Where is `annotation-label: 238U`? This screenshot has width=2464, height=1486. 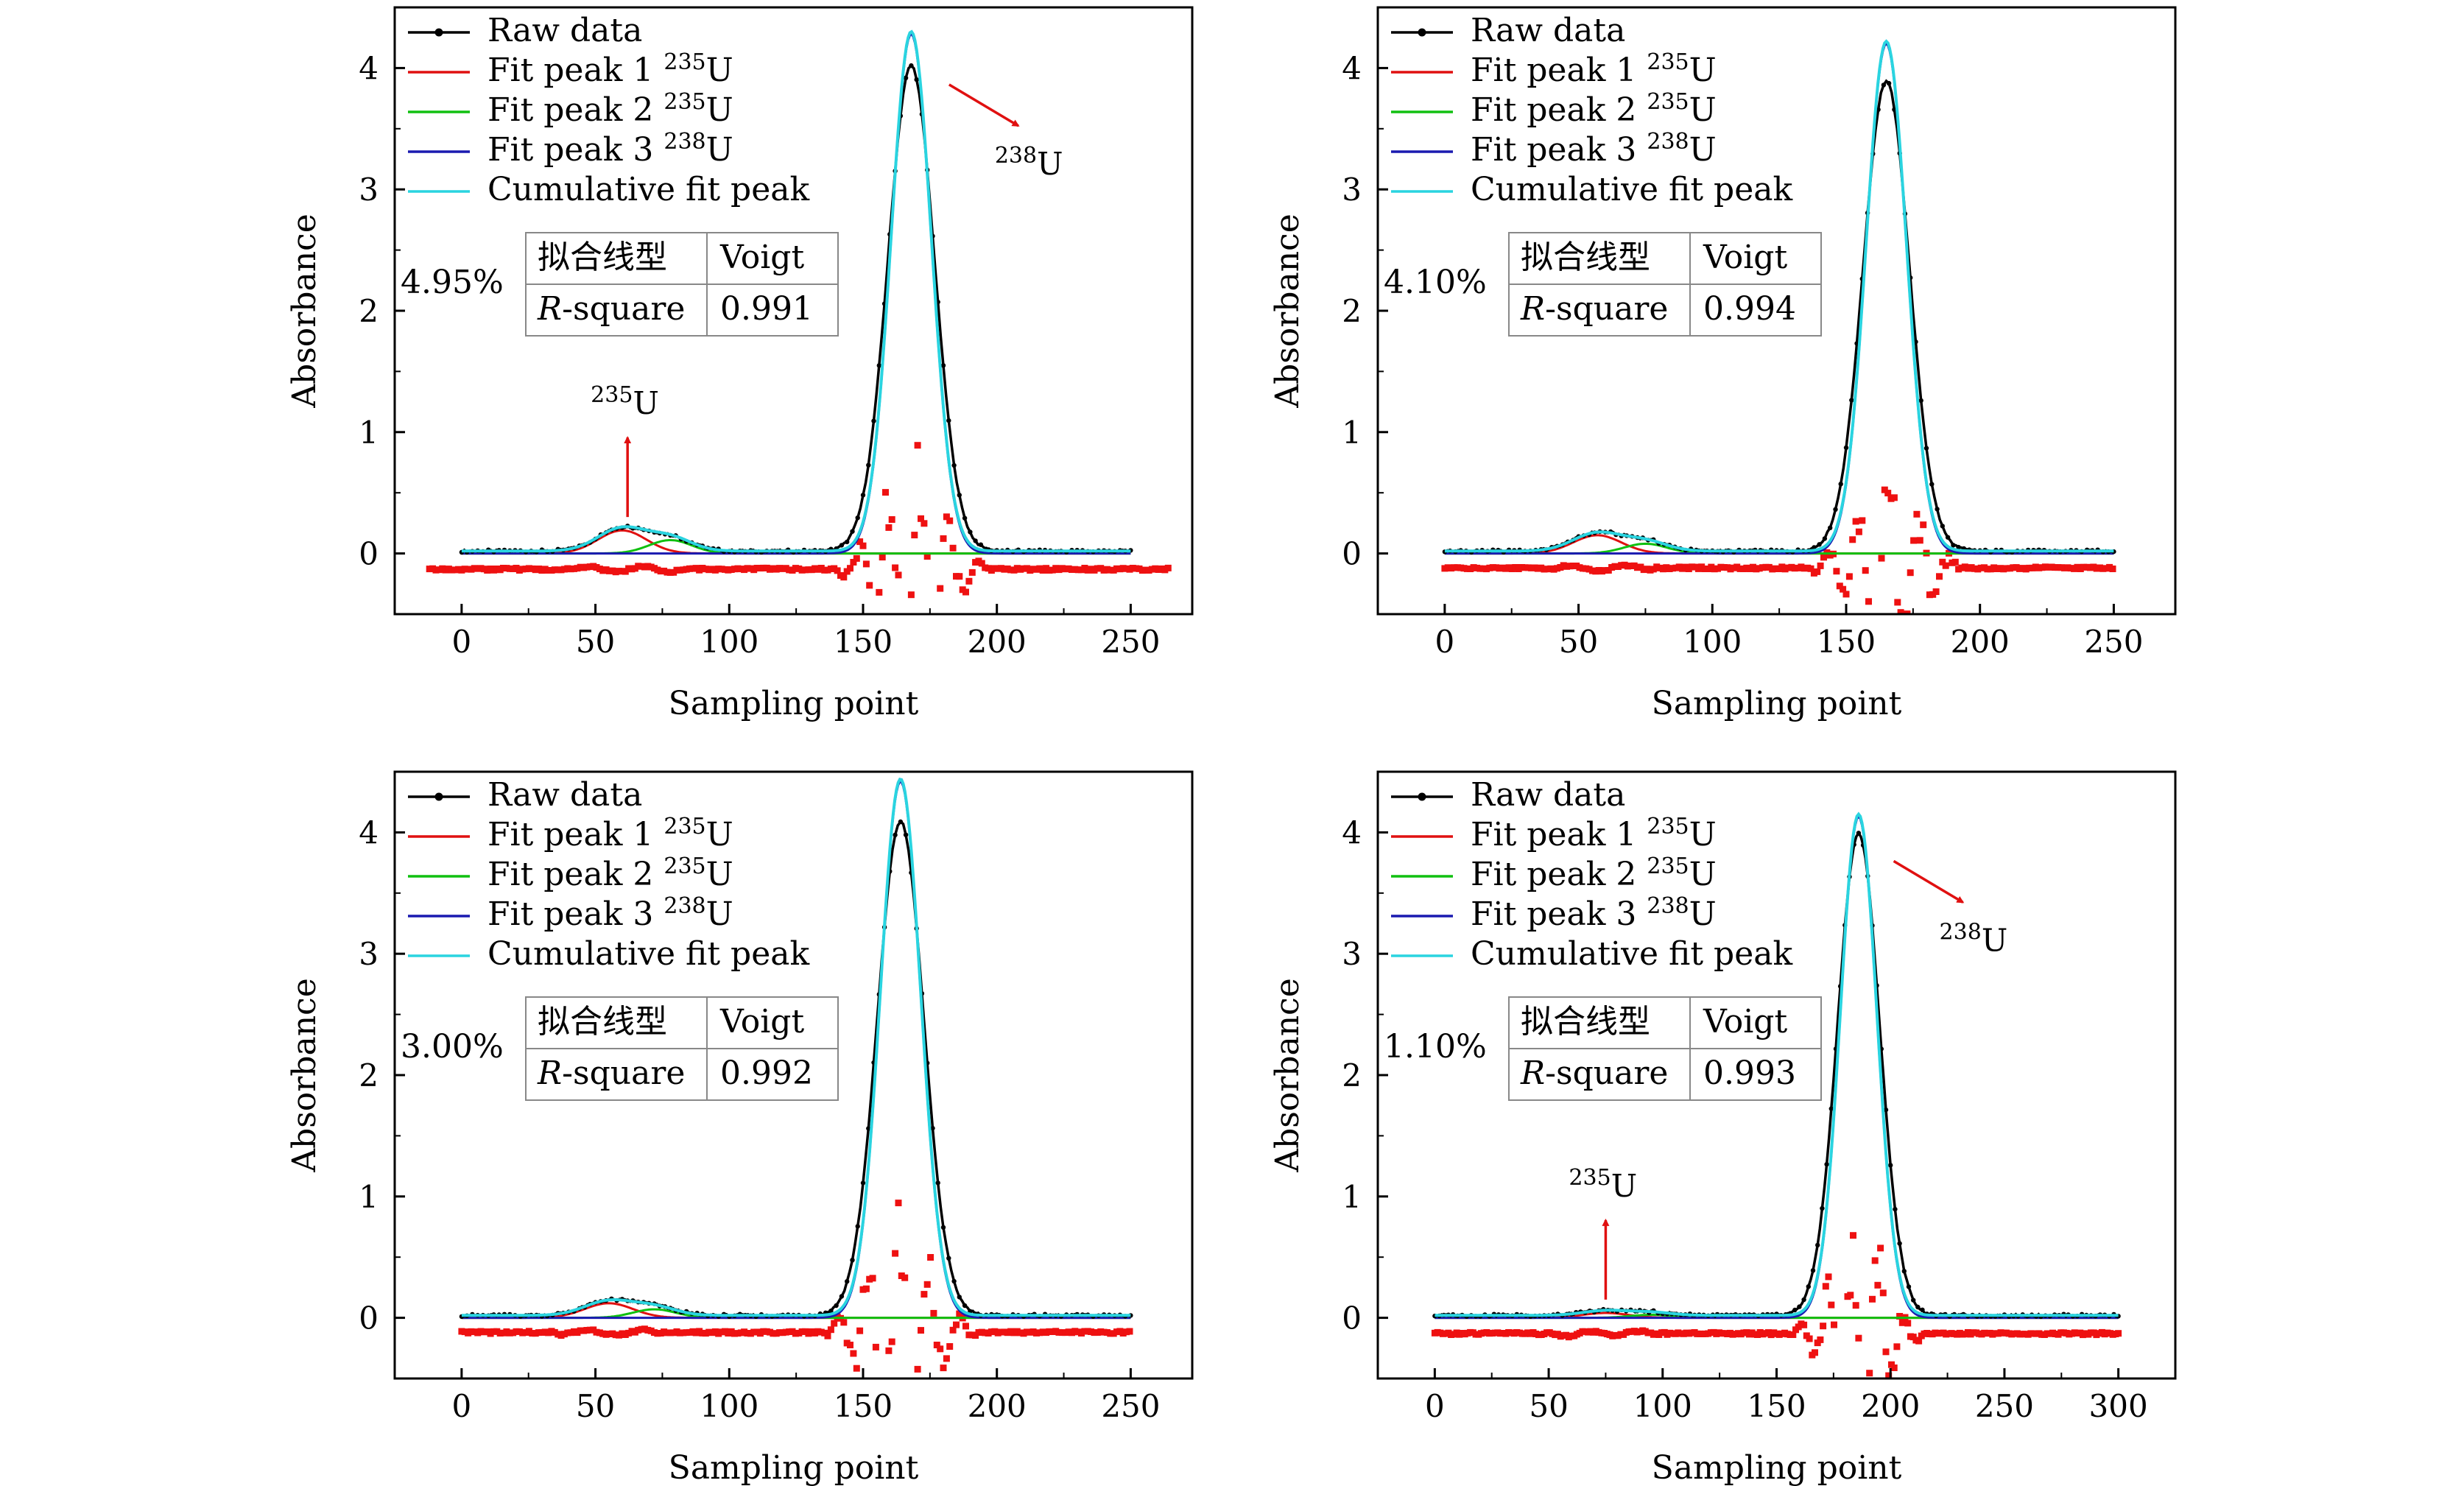 annotation-label: 238U is located at coordinates (1974, 938).